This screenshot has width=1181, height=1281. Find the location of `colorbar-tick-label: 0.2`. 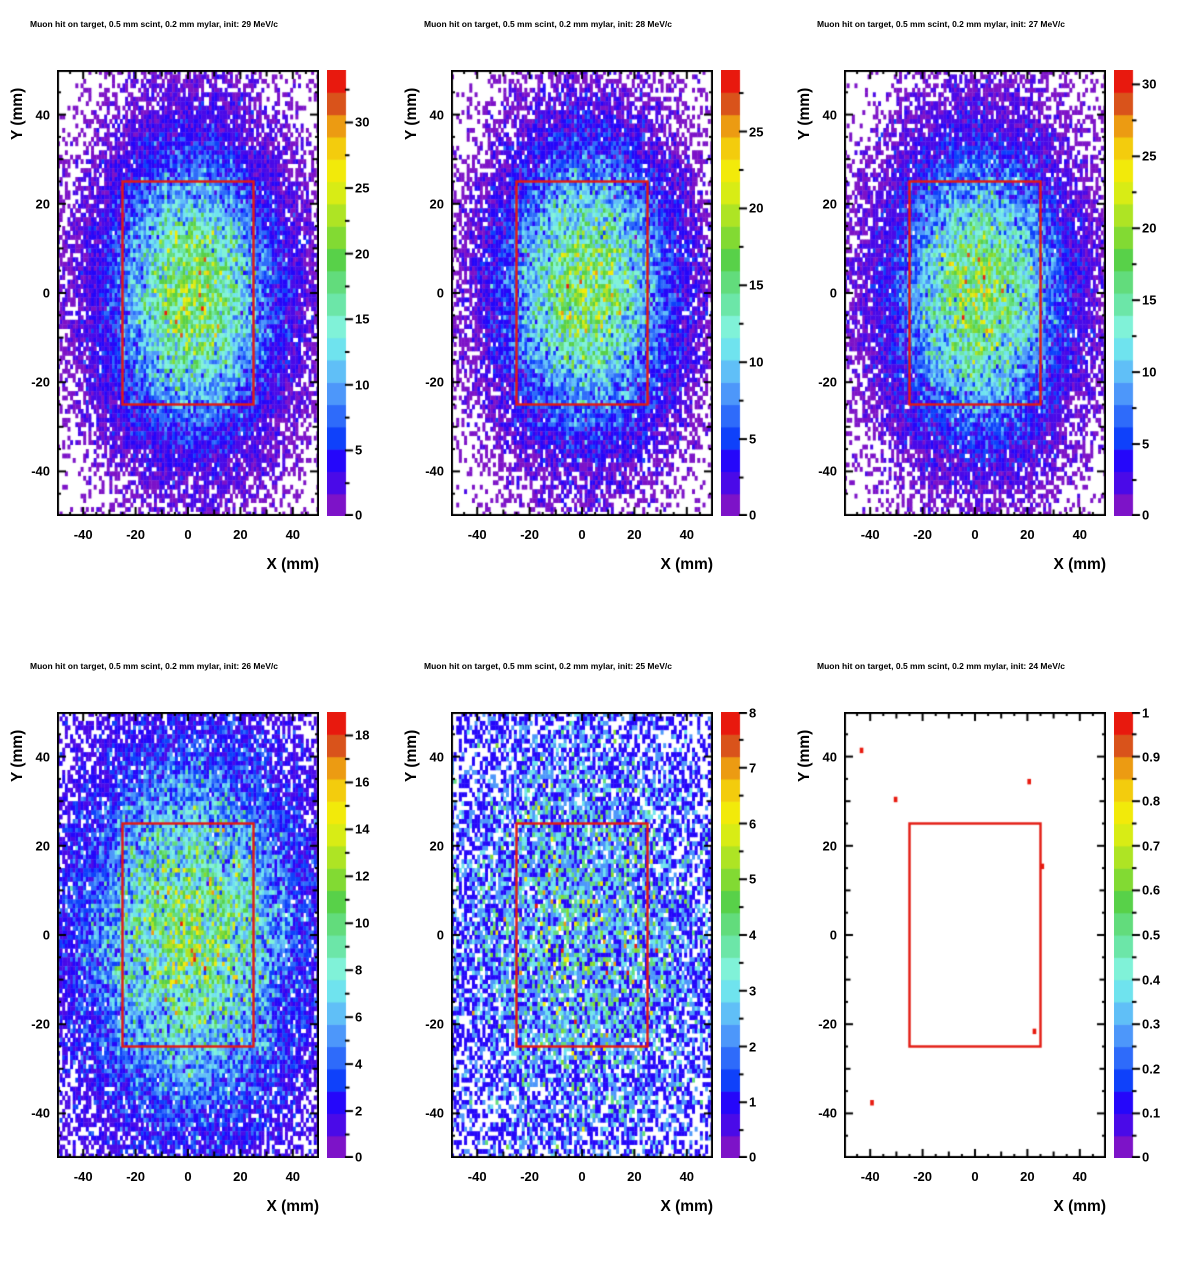

colorbar-tick-label: 0.2 is located at coordinates (1151, 1069).